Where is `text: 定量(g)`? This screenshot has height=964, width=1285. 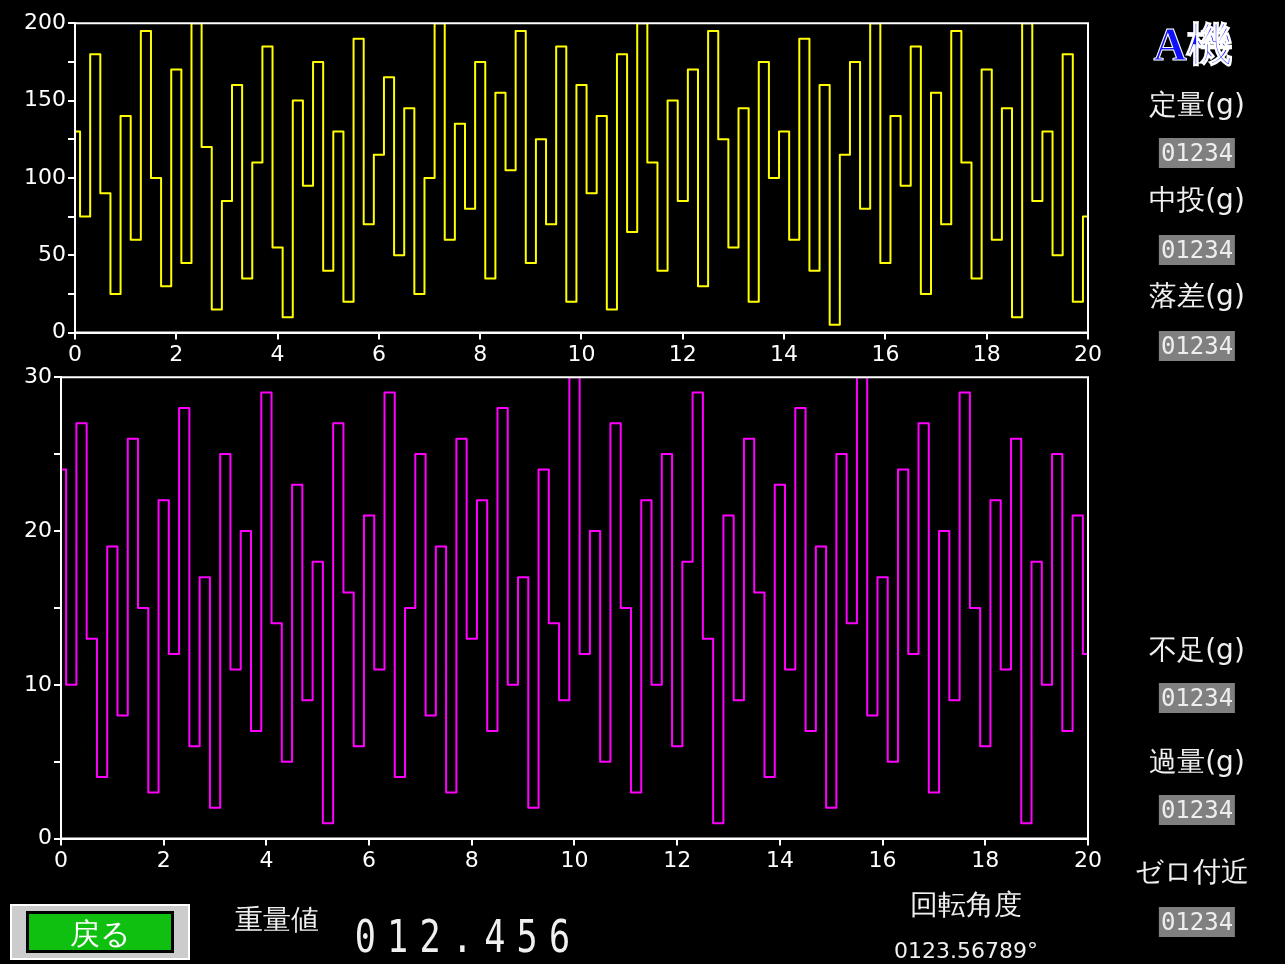 text: 定量(g) is located at coordinates (1197, 105).